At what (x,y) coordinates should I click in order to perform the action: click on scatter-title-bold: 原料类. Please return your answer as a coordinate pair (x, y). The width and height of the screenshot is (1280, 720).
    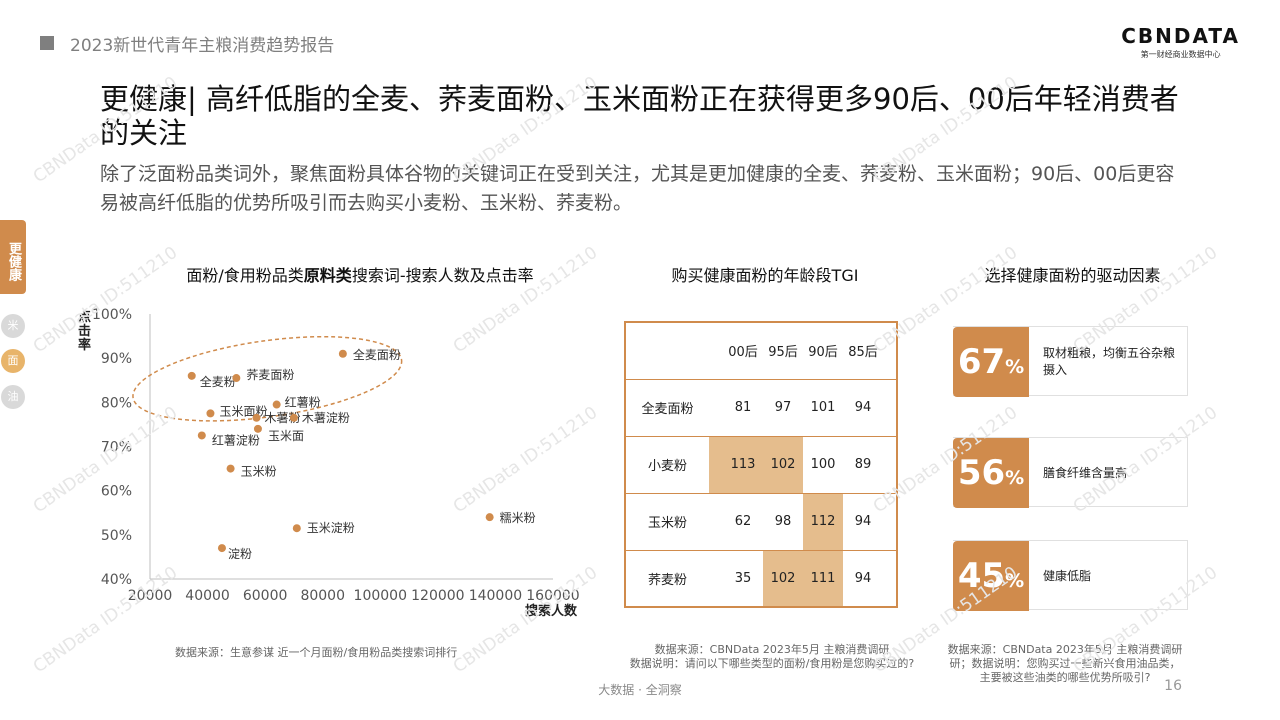
    Looking at the image, I should click on (327, 275).